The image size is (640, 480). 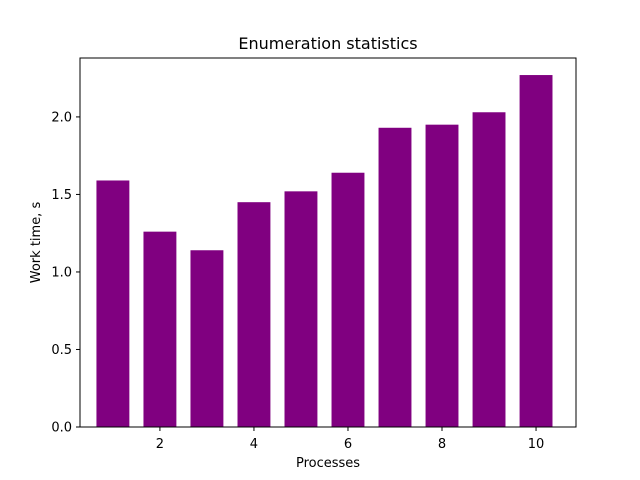 I want to click on y-tick-label-0.5: 0.5, so click(x=61, y=350).